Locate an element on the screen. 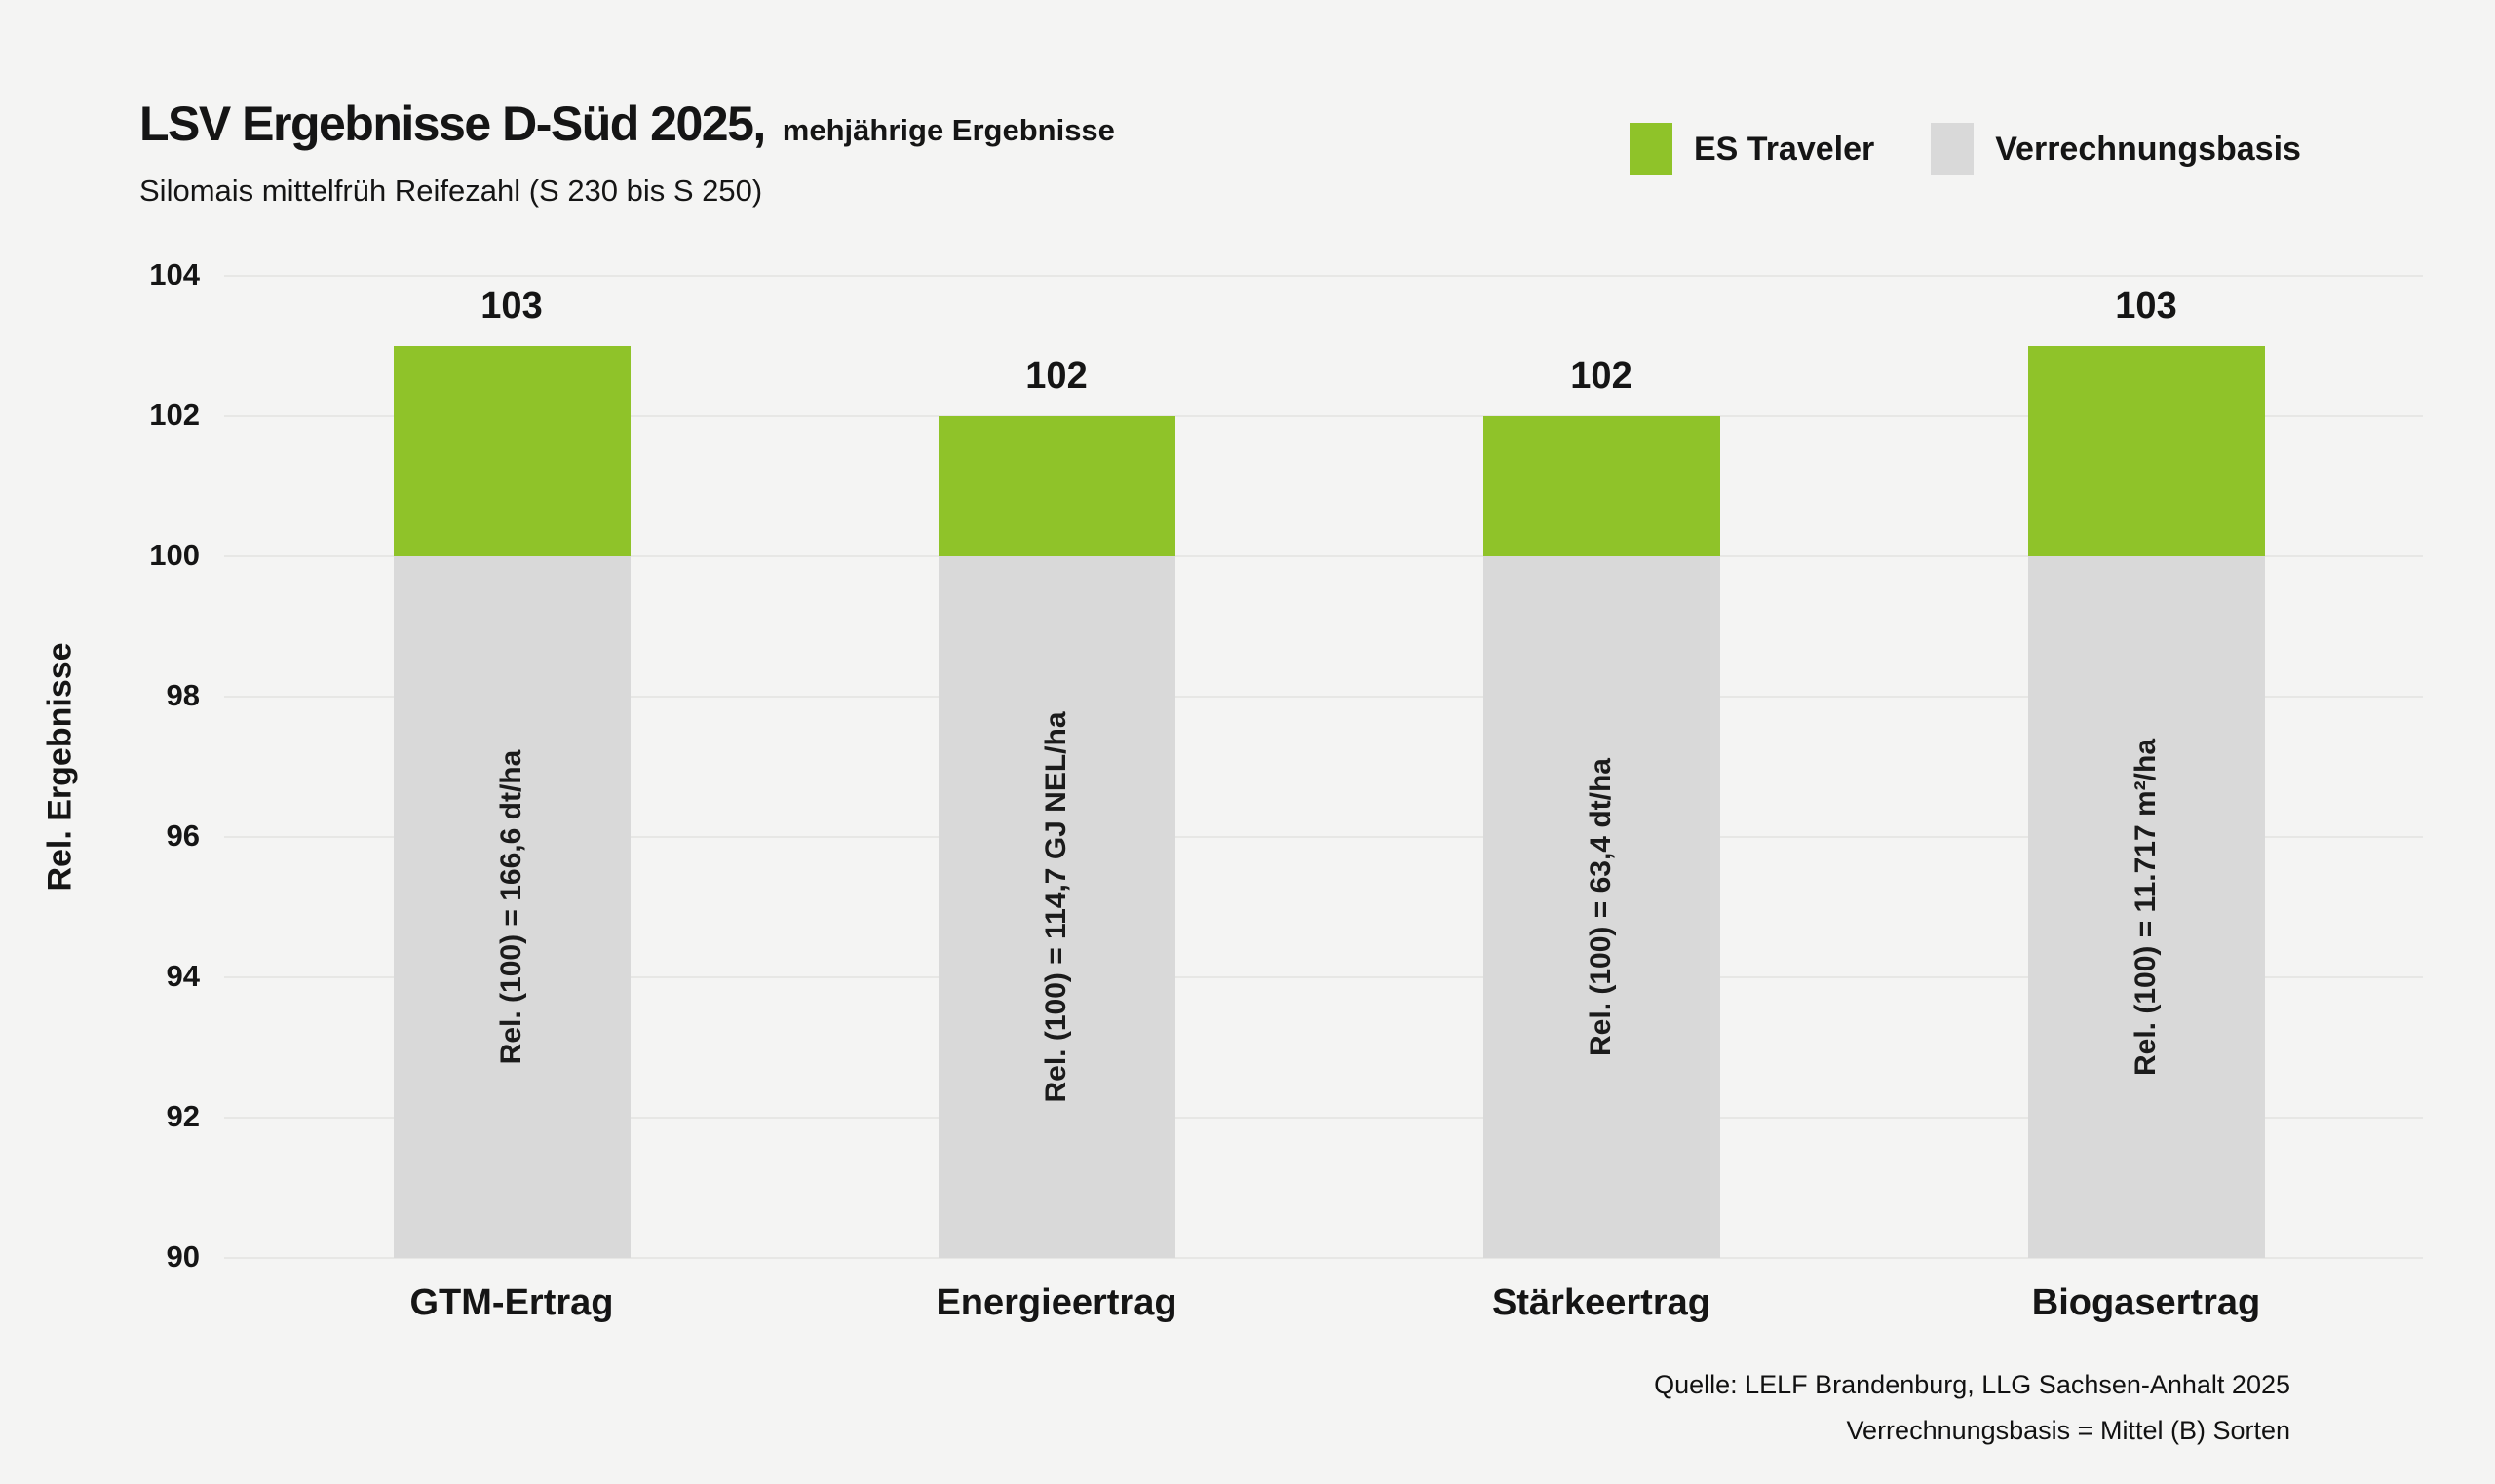 The height and width of the screenshot is (1484, 2495). bar-group: 103 Rel. (100) = 11.717 m²/ha is located at coordinates (2146, 767).